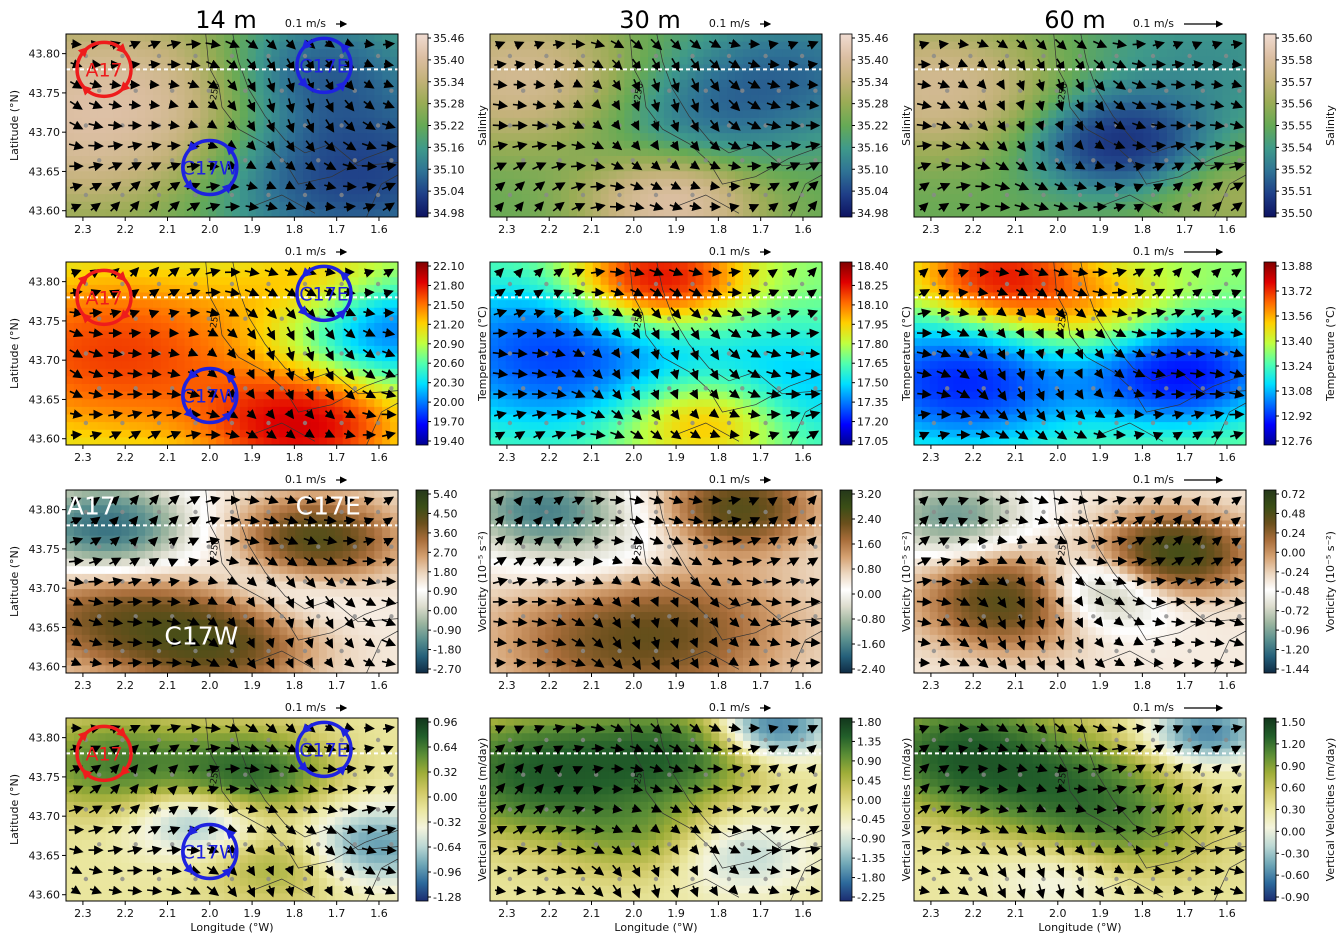 This screenshot has height=936, width=1343. What do you see at coordinates (1016, 229) in the screenshot?
I see `x-tick-label: 2.1` at bounding box center [1016, 229].